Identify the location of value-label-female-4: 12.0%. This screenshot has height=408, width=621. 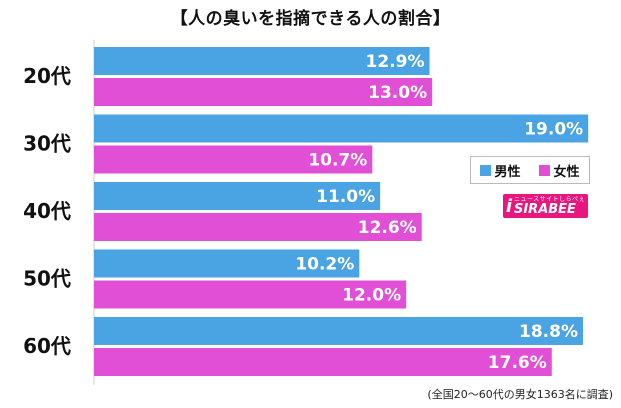
(371, 296).